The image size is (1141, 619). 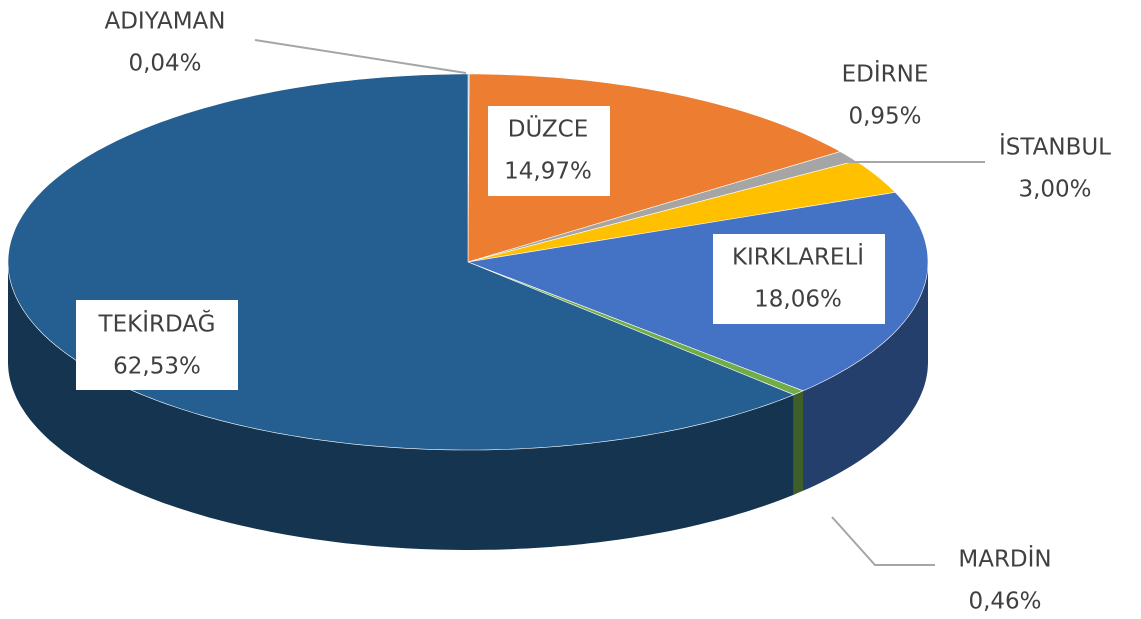 What do you see at coordinates (1054, 190) in the screenshot?
I see `value-label: 3,00%` at bounding box center [1054, 190].